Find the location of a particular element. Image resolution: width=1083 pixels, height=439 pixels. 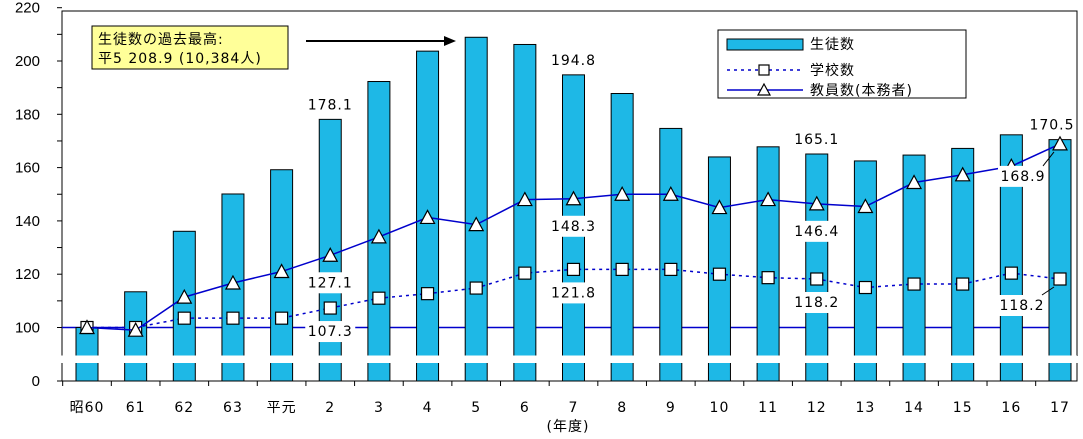

data-label-group: 170.5 is located at coordinates (1051, 126).